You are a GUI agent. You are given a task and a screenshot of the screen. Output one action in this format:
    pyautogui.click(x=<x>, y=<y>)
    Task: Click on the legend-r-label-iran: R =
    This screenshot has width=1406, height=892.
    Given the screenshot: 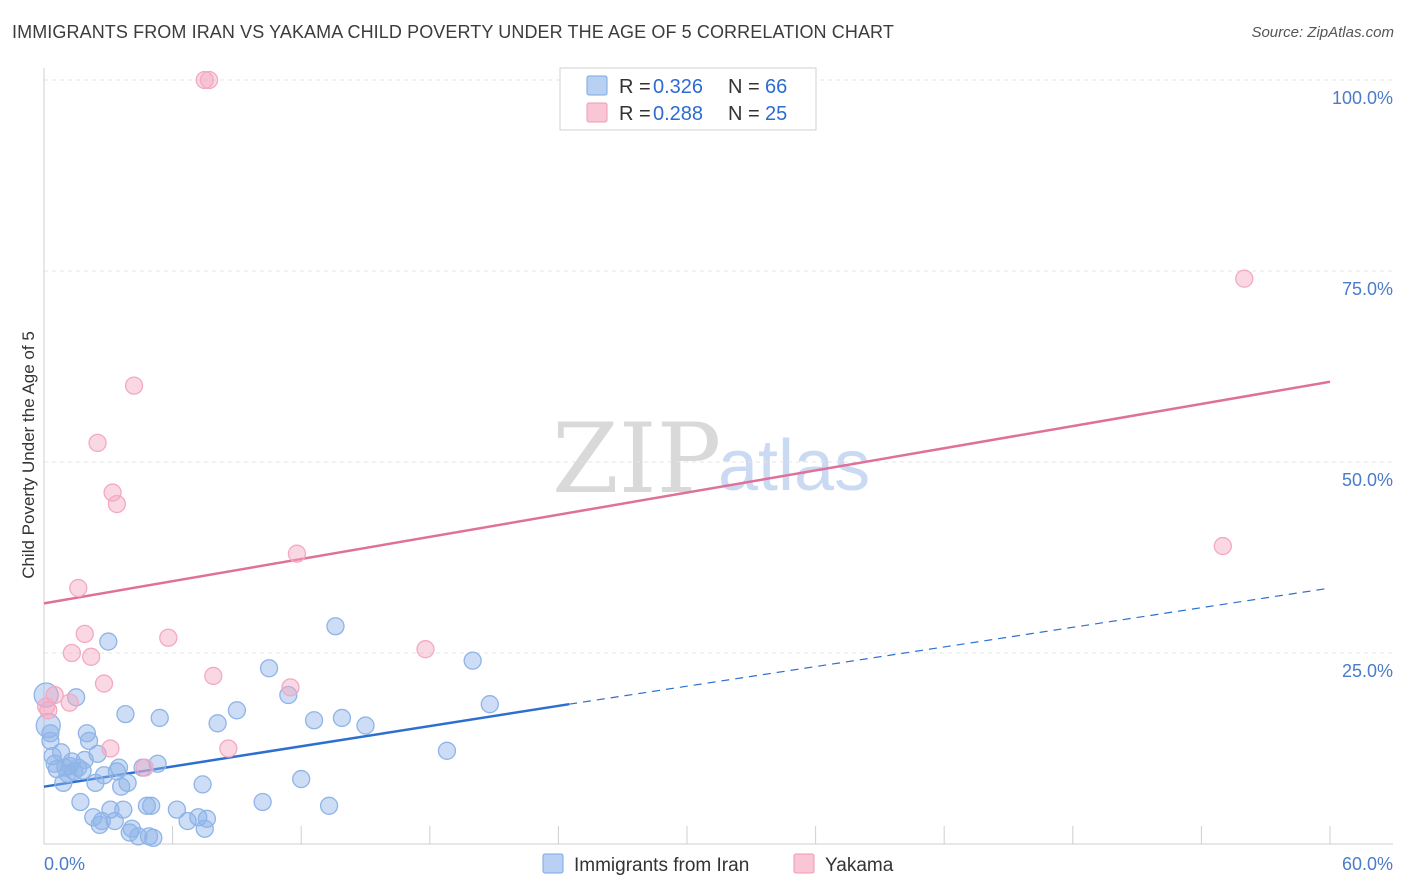 What is the action you would take?
    pyautogui.click(x=635, y=87)
    